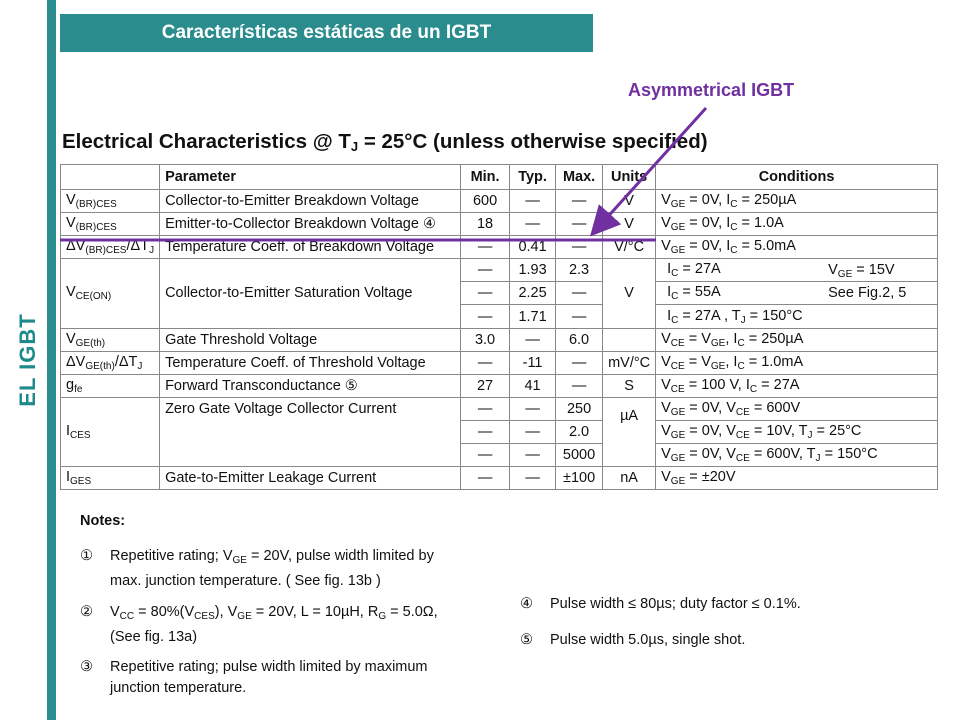 Image resolution: width=960 pixels, height=720 pixels. Describe the element at coordinates (796, 385) in the screenshot. I see `cell-conditions: VCE = 100 V, IC = 27A` at that location.